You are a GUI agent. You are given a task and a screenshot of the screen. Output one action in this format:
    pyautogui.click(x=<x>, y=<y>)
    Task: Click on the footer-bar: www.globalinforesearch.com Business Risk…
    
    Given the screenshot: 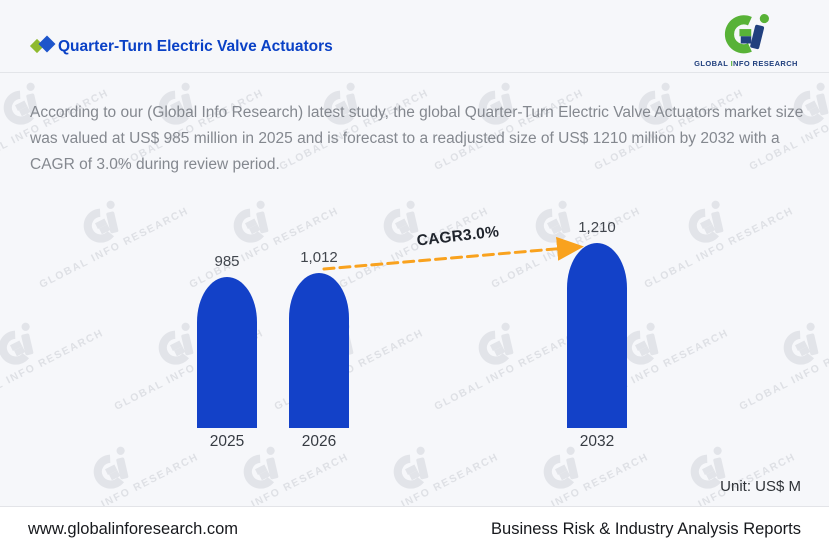 What is the action you would take?
    pyautogui.click(x=414, y=529)
    